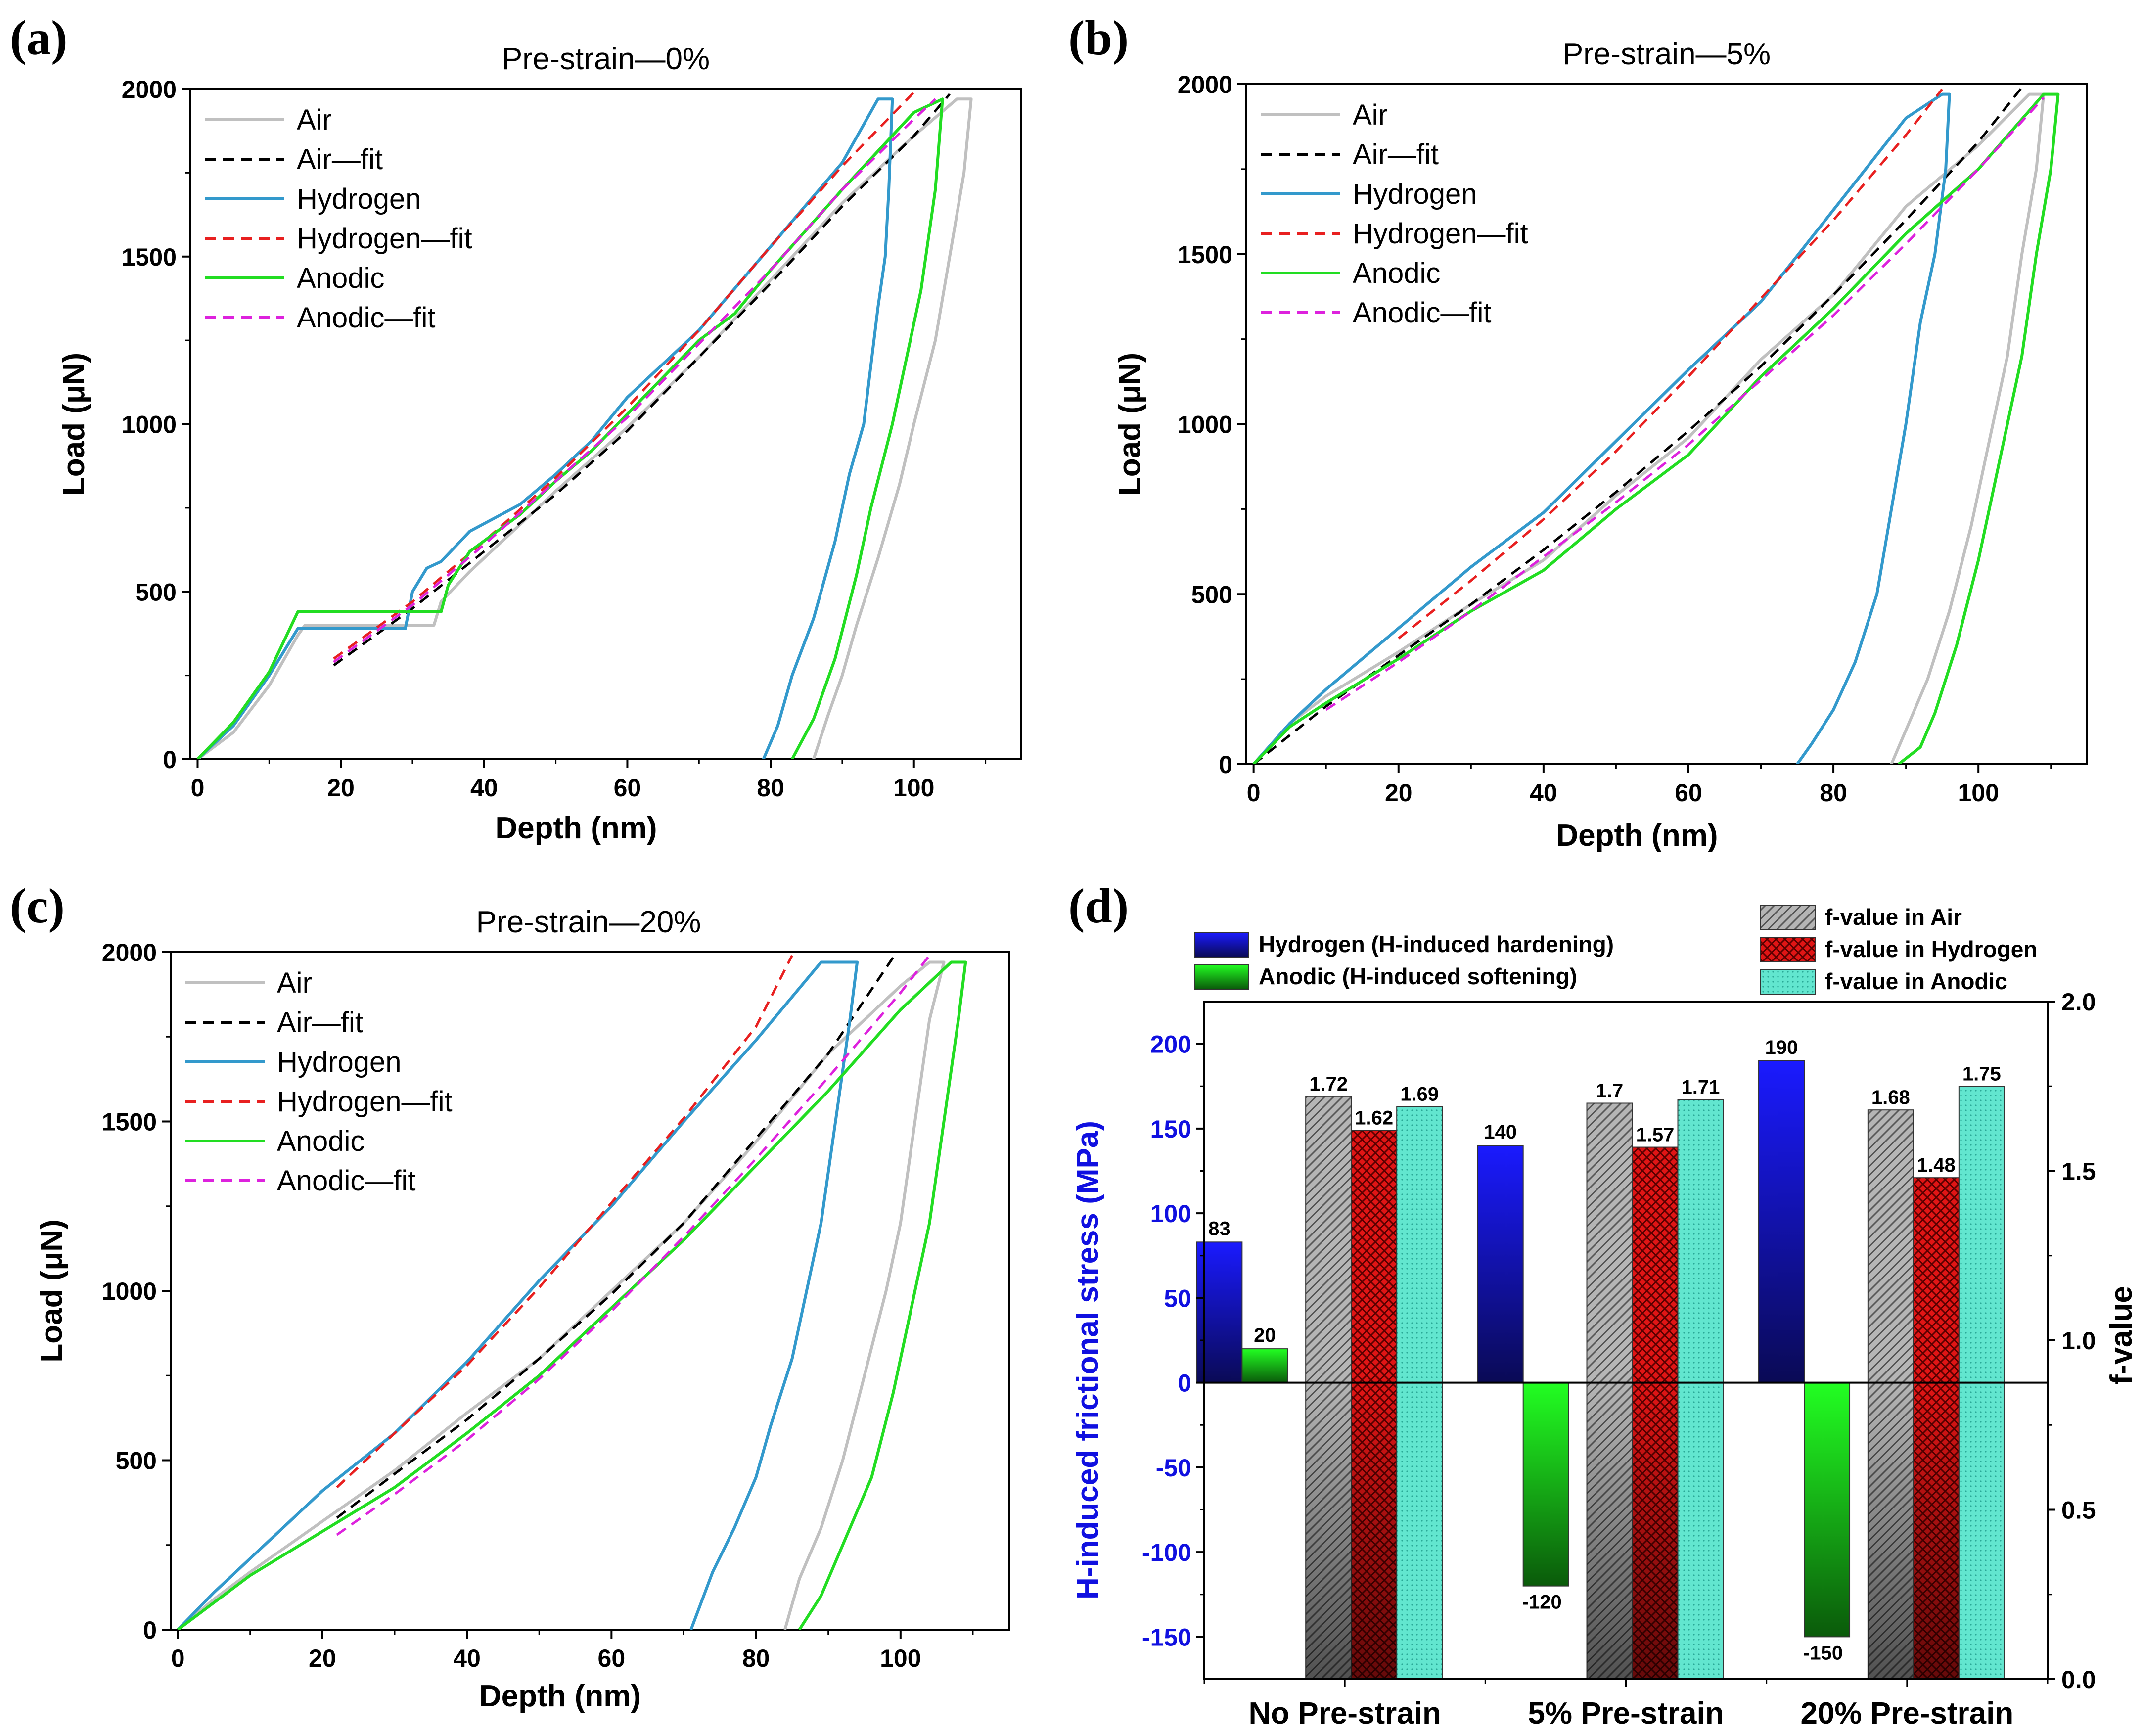 Image resolution: width=2143 pixels, height=1736 pixels. I want to click on y2-tick-label: 1.5, so click(2078, 1172).